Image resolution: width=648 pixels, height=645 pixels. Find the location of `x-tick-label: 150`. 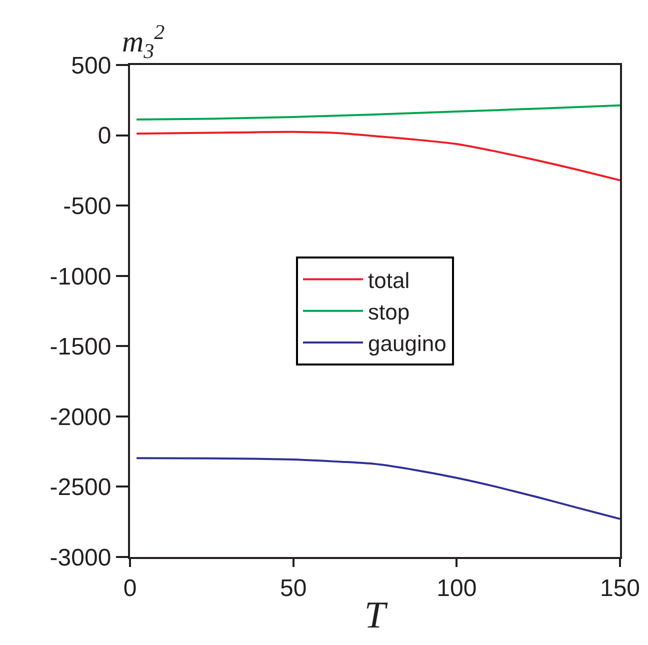

x-tick-label: 150 is located at coordinates (620, 588).